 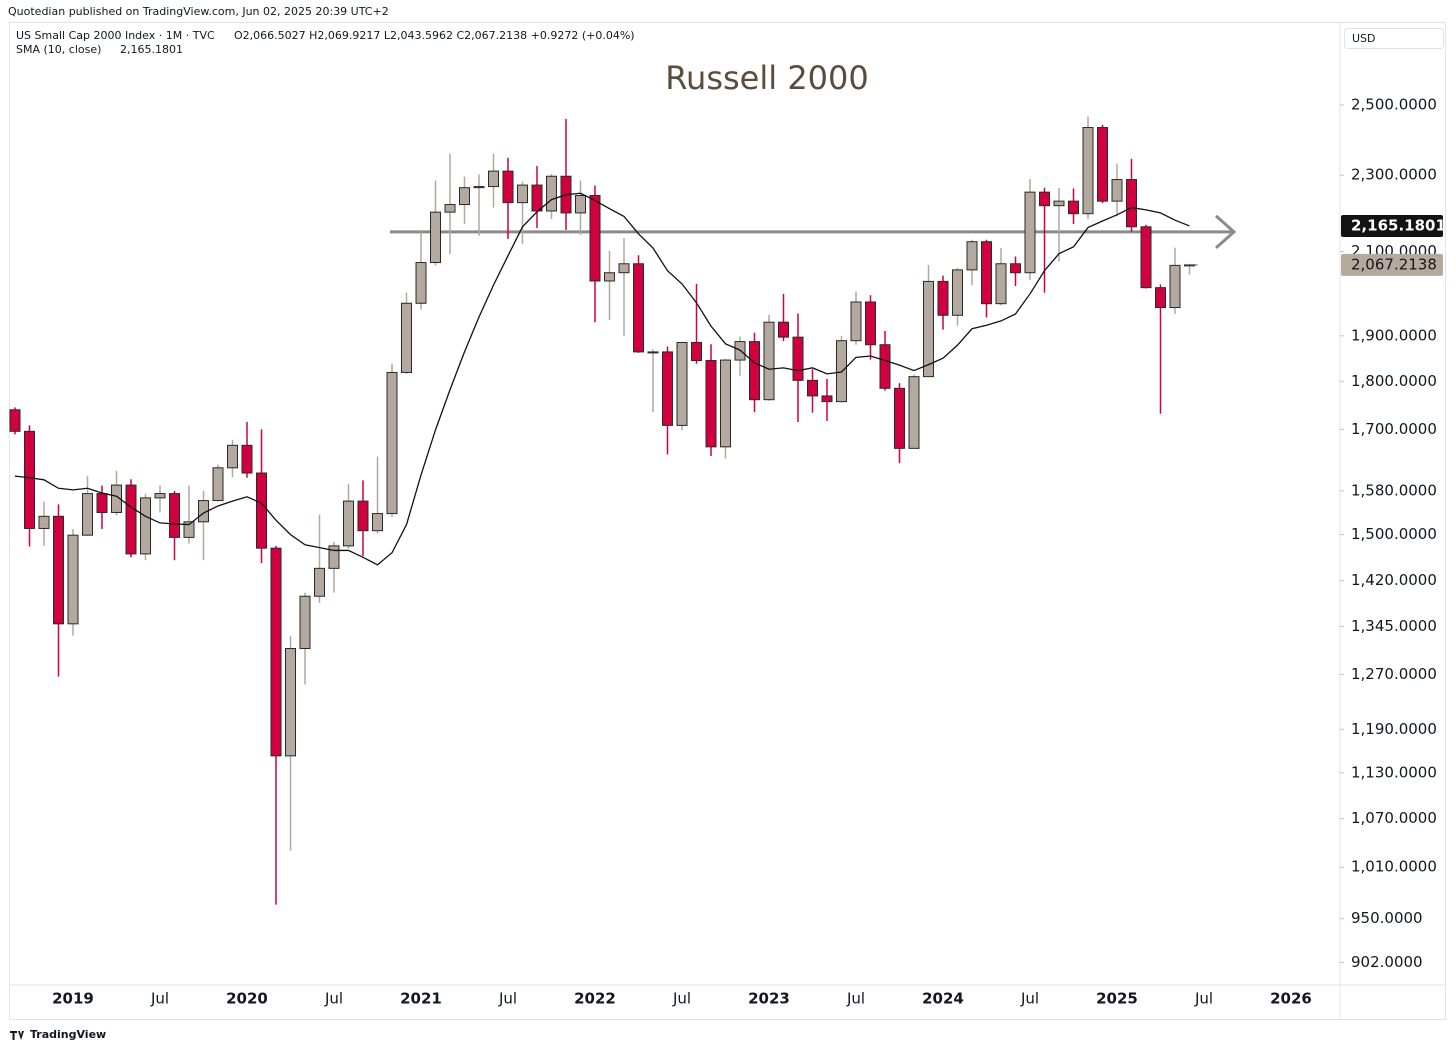 I want to click on y-tick-label: 1,800.0000, so click(x=1394, y=381).